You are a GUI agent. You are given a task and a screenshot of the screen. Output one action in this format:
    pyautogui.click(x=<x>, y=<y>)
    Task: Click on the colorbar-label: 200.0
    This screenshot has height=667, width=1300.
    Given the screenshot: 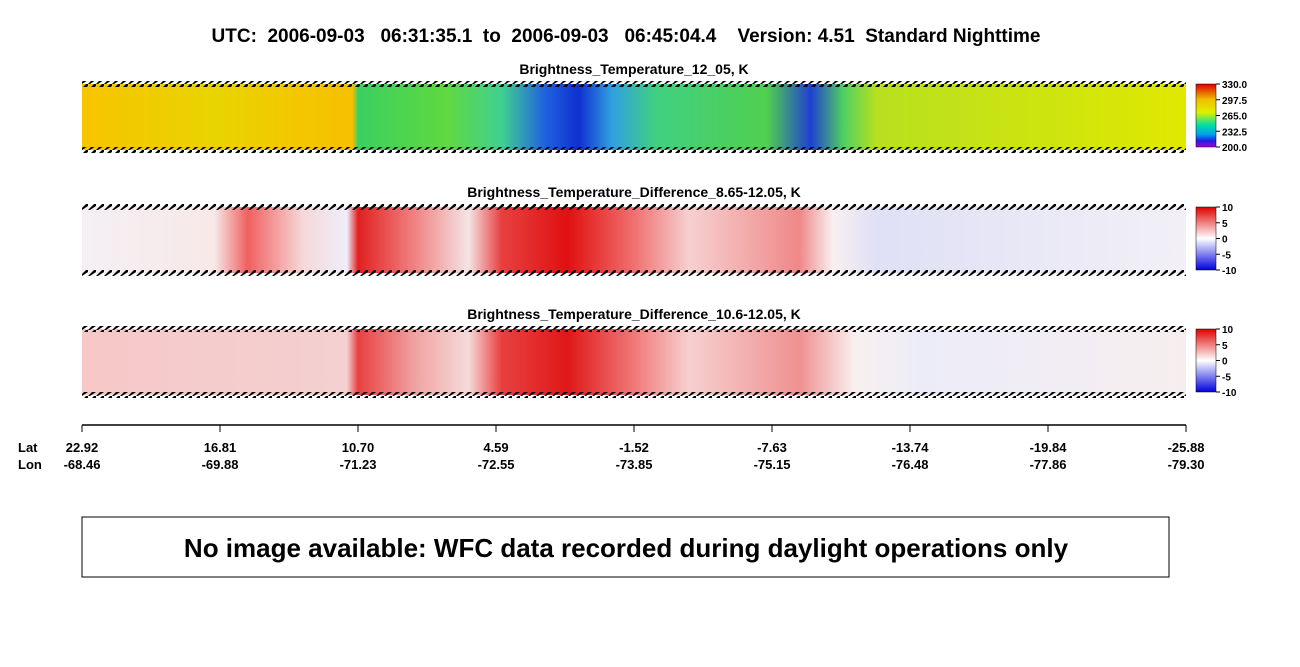 What is the action you would take?
    pyautogui.click(x=1234, y=148)
    